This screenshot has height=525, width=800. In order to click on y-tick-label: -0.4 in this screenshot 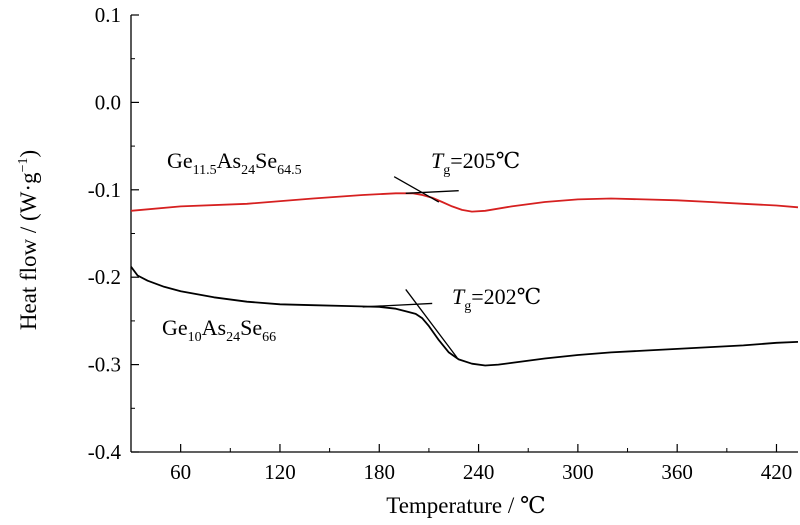, I will do `click(105, 452)`.